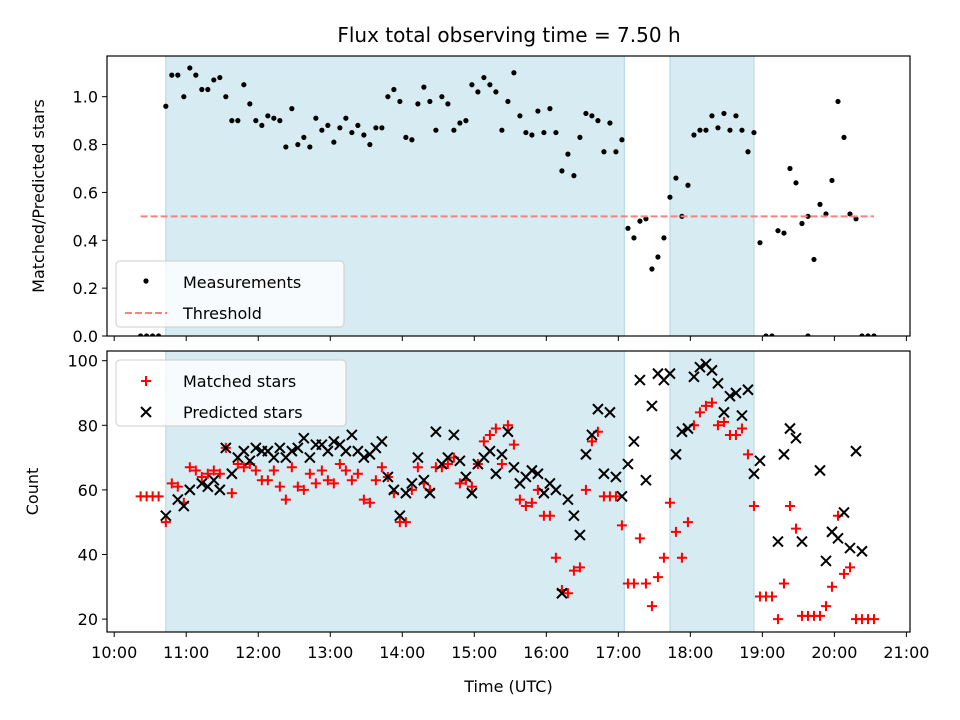 This screenshot has height=720, width=960. What do you see at coordinates (402, 652) in the screenshot?
I see `x-tick-label: 14:00` at bounding box center [402, 652].